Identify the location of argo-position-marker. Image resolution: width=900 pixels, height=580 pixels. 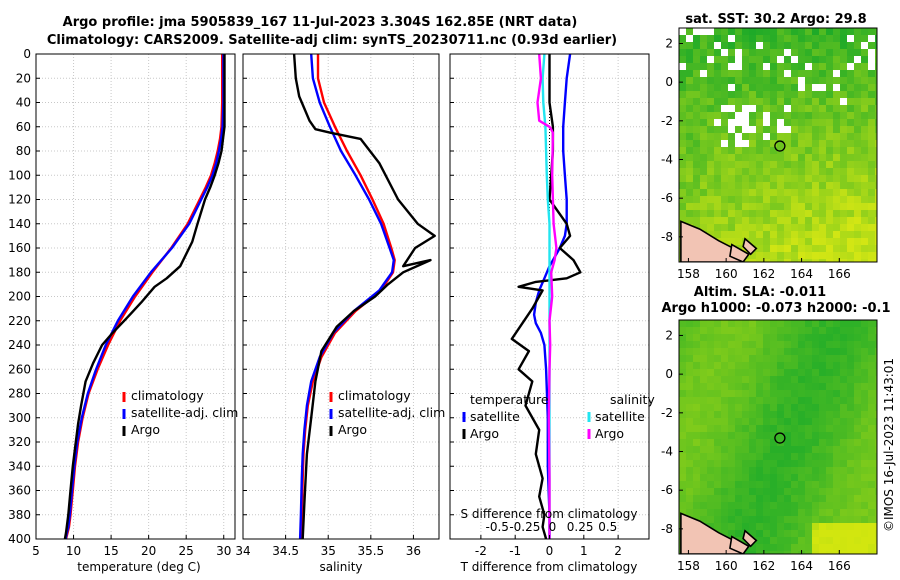
(780, 438).